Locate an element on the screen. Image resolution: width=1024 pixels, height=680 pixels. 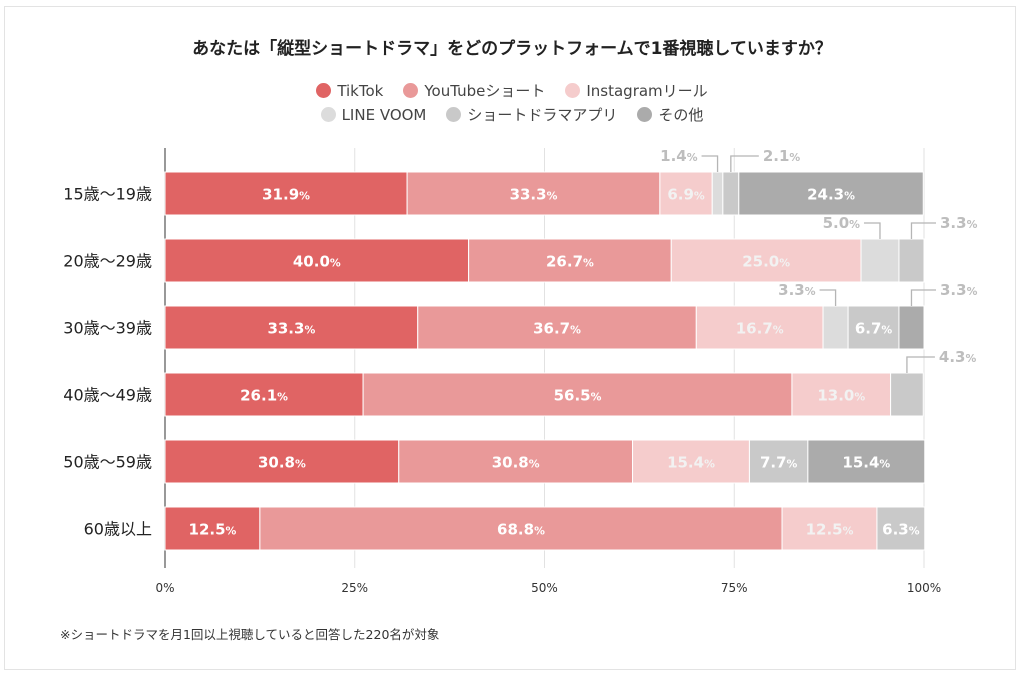
legend-item-5: その他 is located at coordinates (670, 114).